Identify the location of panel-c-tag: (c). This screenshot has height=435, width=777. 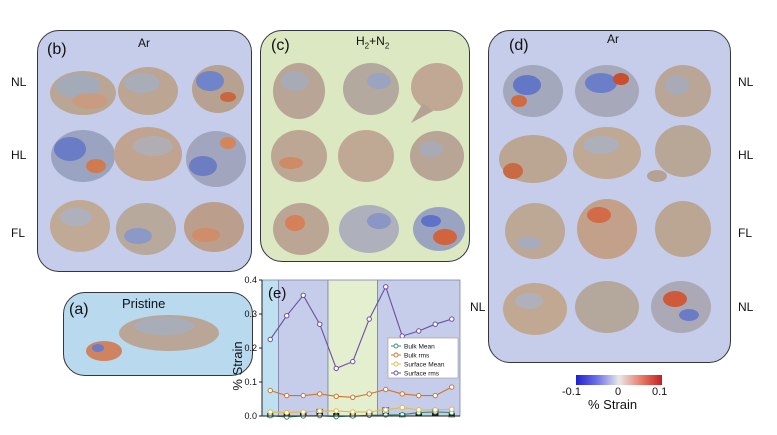
(280, 45).